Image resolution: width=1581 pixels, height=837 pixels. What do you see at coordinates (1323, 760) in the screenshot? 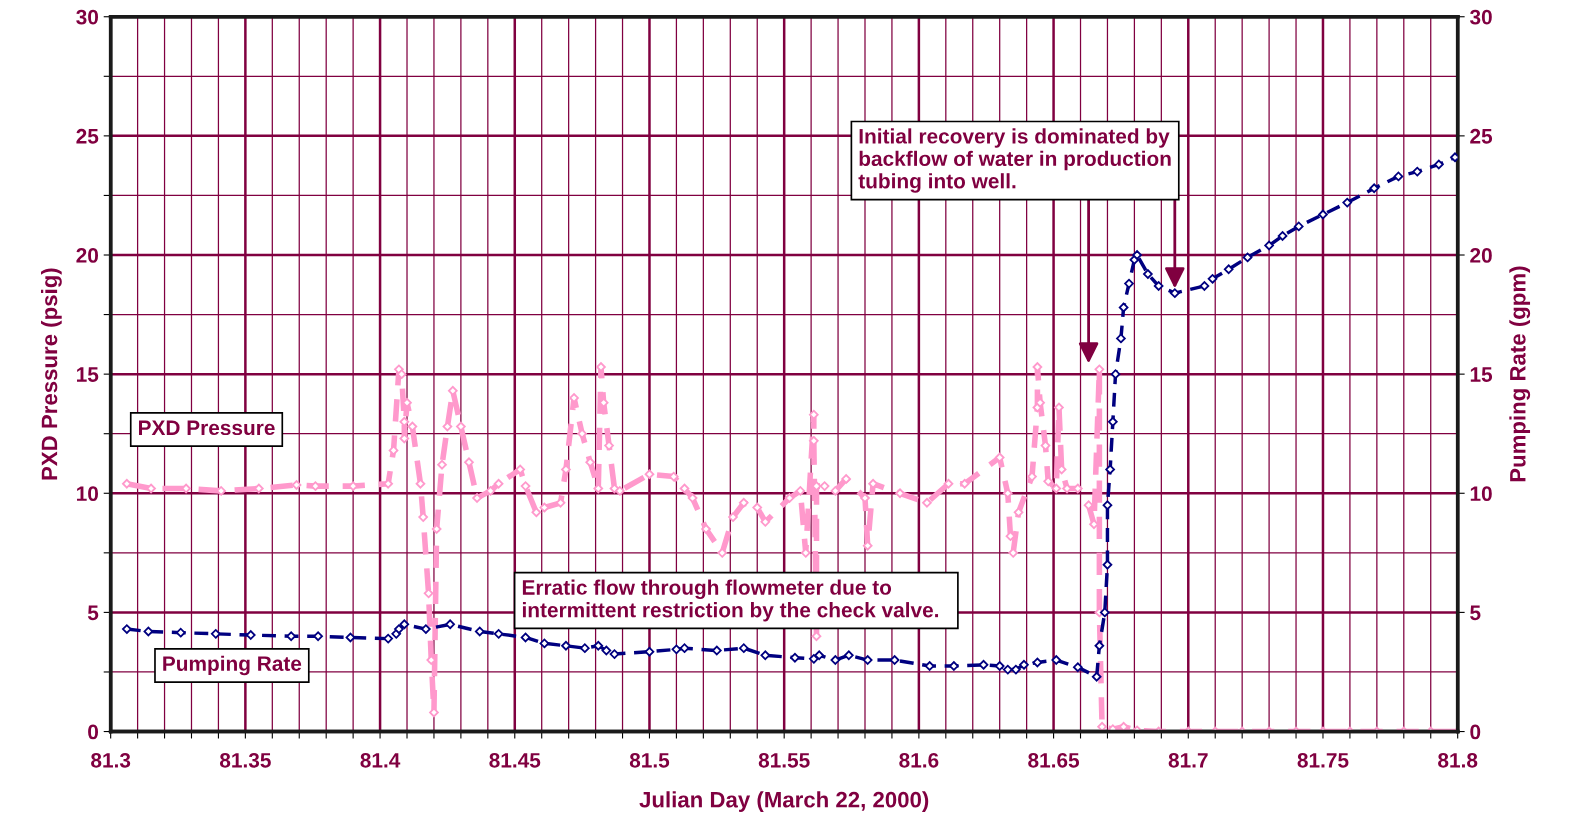
I see `x-tick-label: 81.75` at bounding box center [1323, 760].